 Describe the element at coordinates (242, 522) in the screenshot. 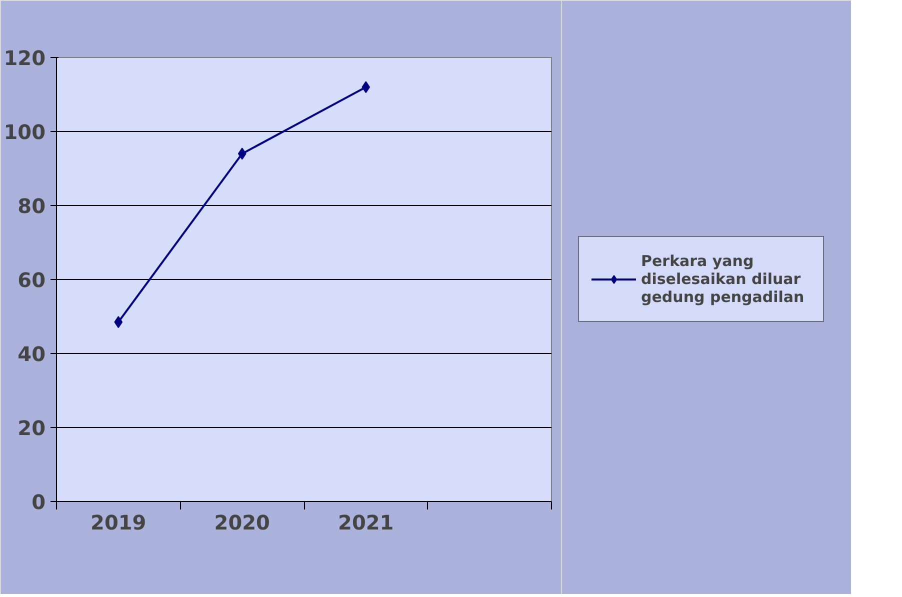

I see `x-tick-label: 2020` at that location.